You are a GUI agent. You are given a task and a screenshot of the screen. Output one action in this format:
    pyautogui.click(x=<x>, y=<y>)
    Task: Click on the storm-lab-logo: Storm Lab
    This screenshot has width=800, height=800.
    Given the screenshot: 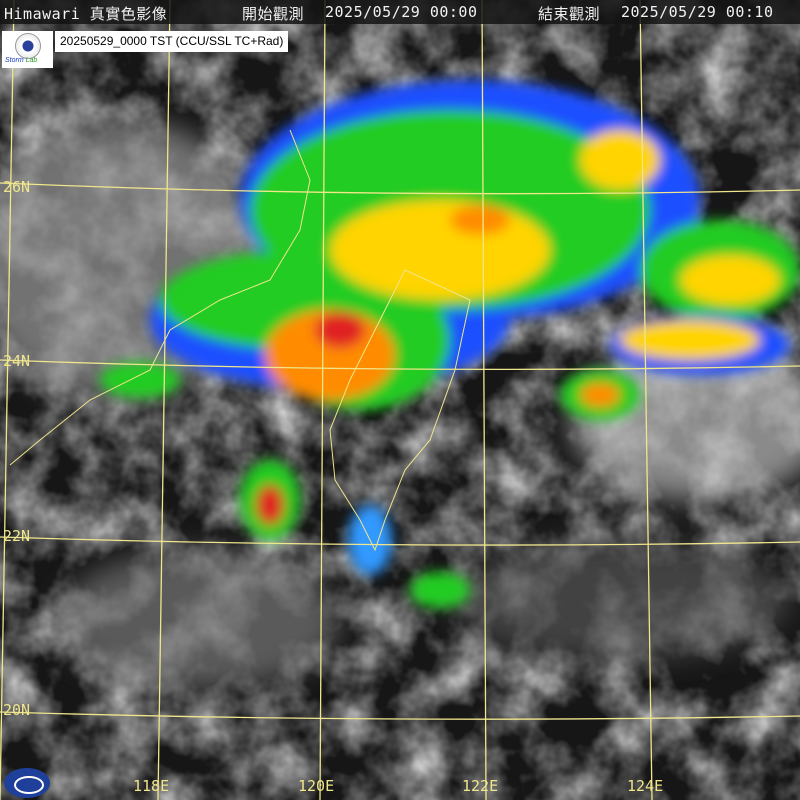 What is the action you would take?
    pyautogui.click(x=27, y=49)
    